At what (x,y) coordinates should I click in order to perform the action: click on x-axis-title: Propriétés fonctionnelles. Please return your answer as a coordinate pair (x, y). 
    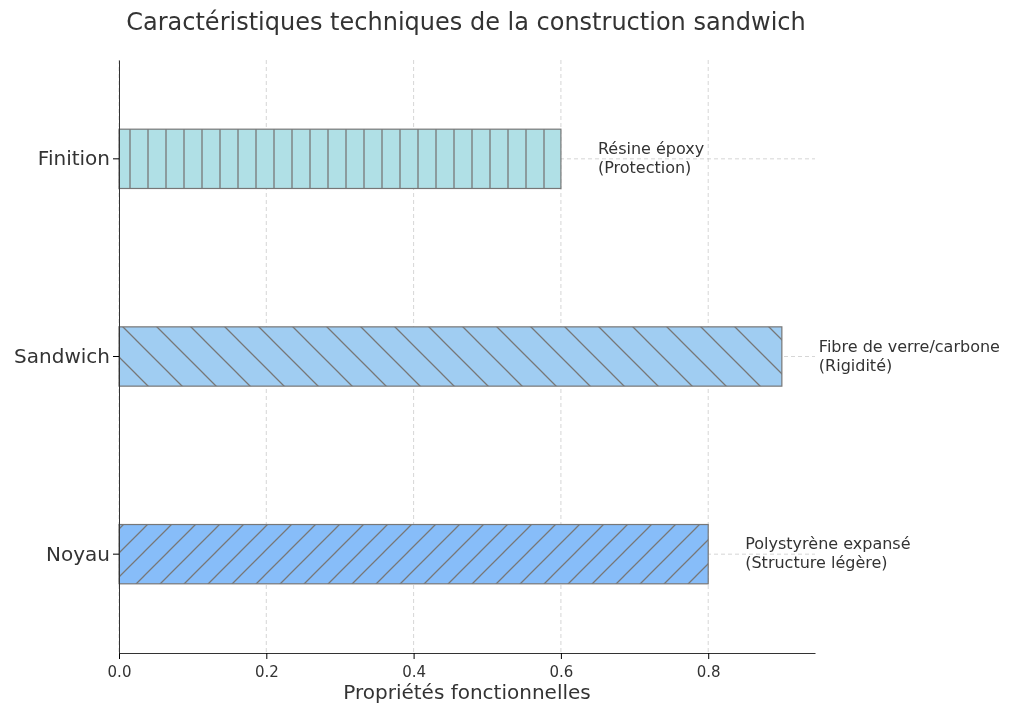
    Looking at the image, I should click on (467, 692).